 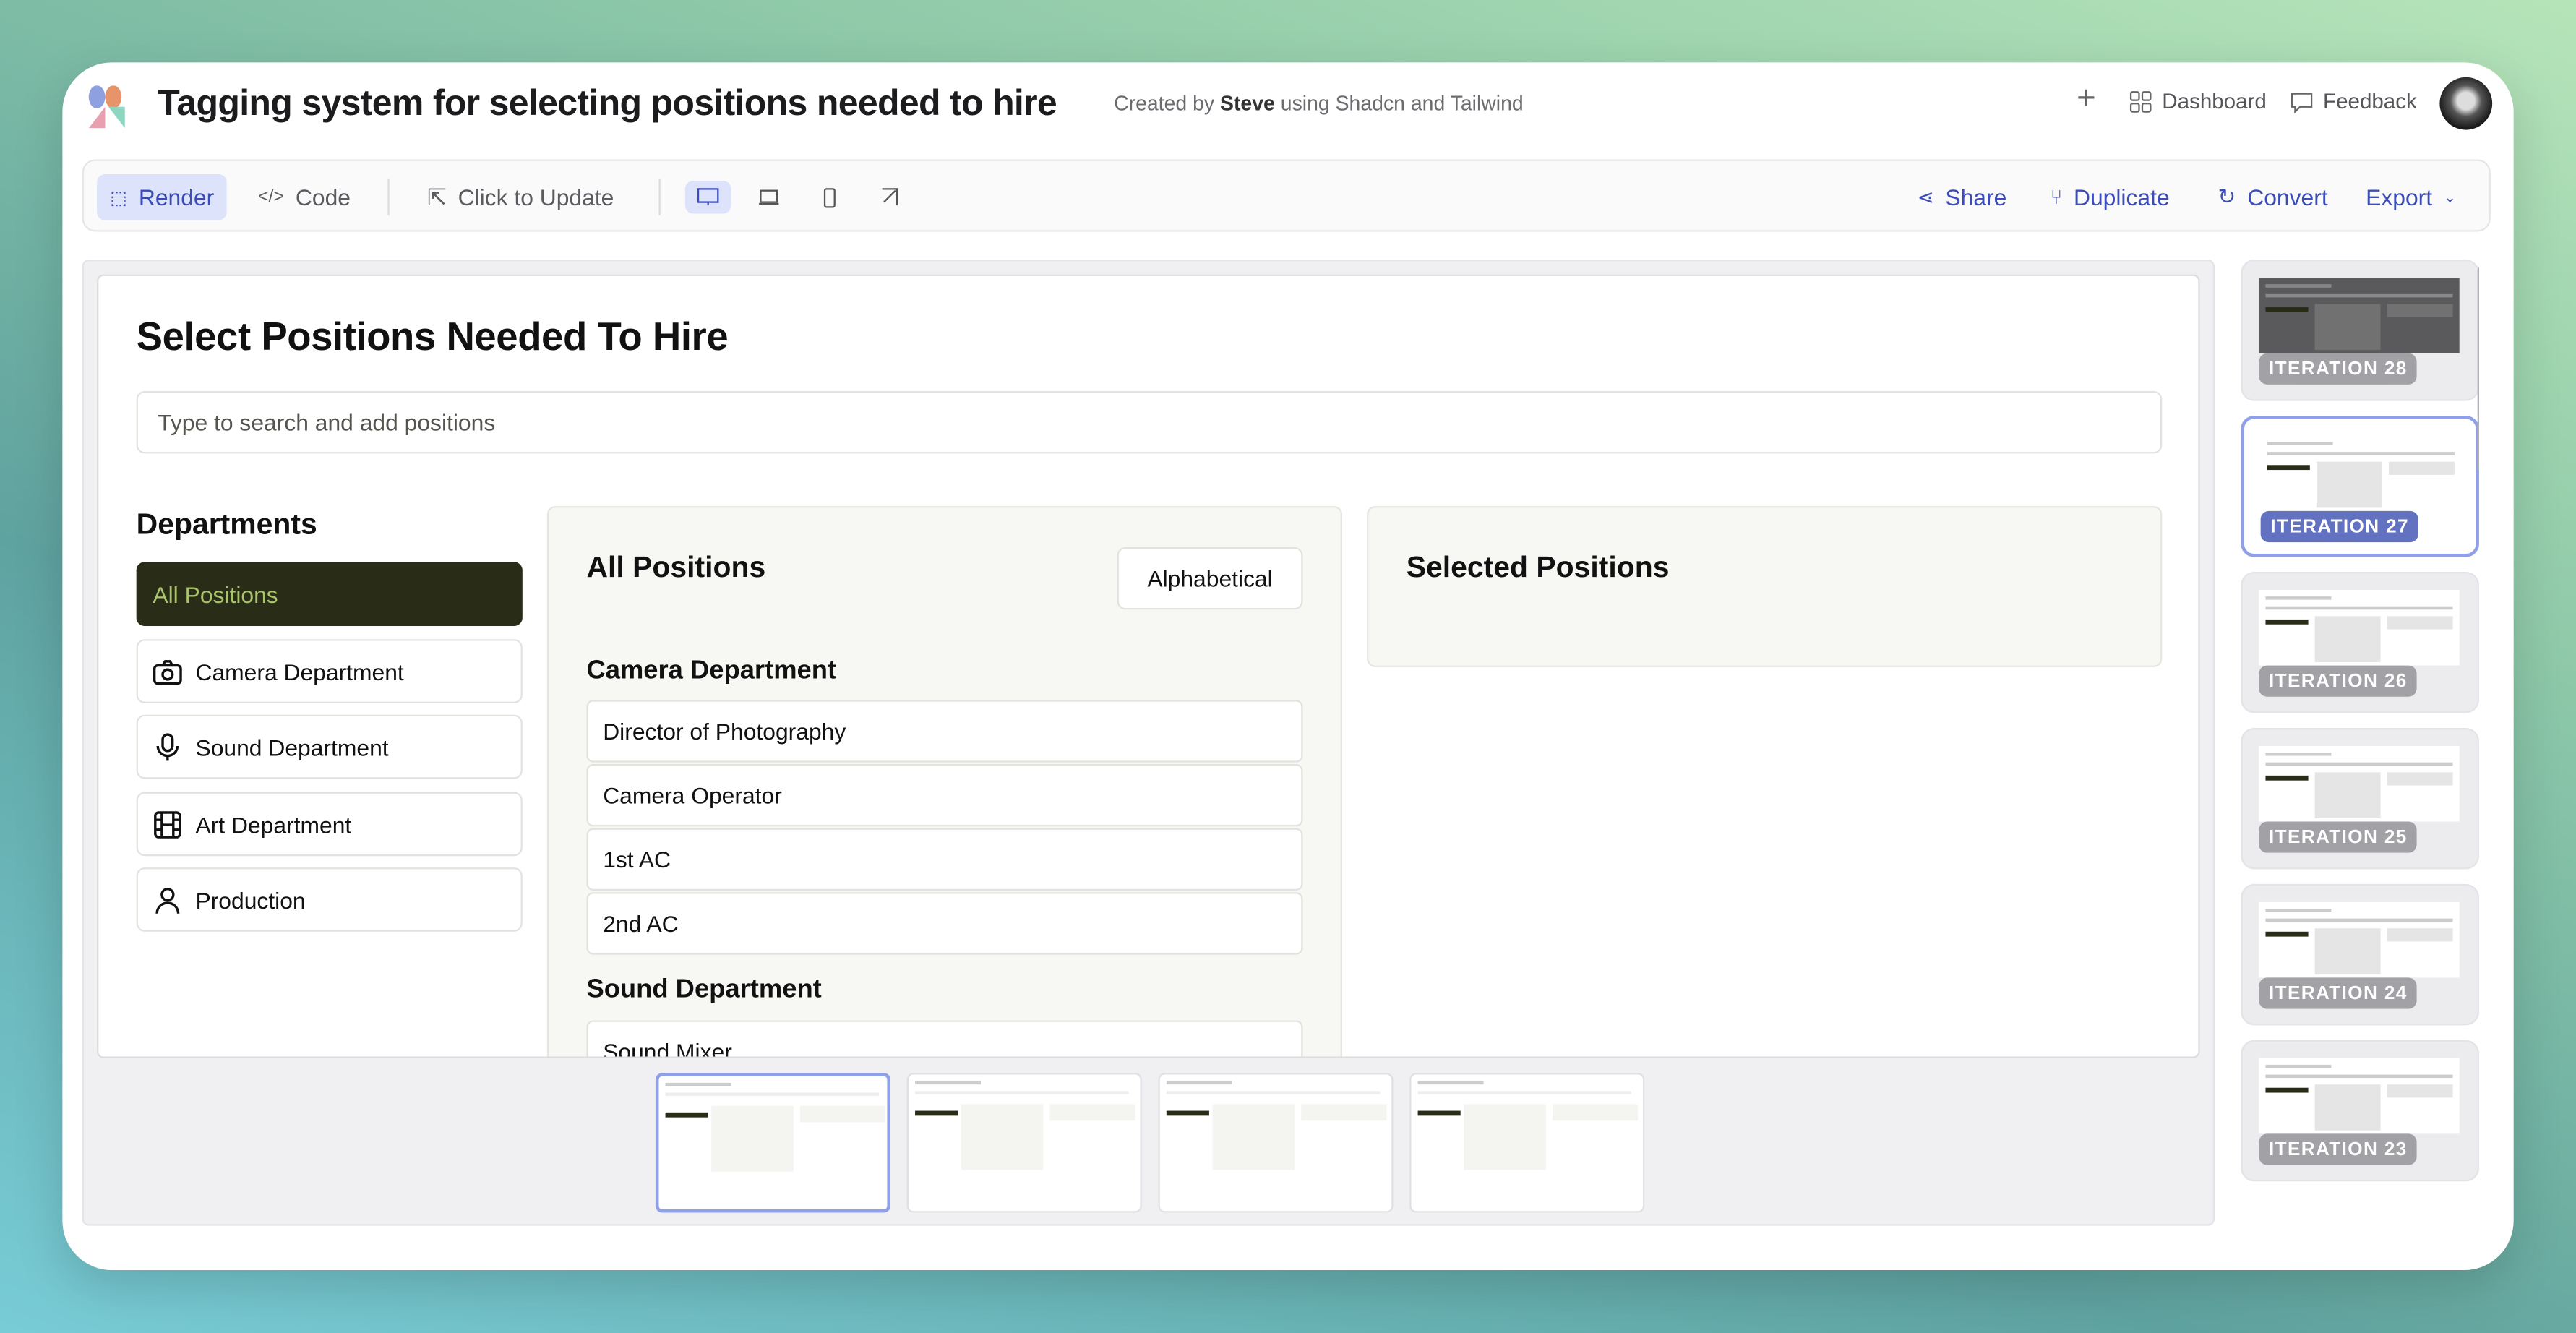 What do you see at coordinates (2370, 100) in the screenshot?
I see `feedback-label: Feedback` at bounding box center [2370, 100].